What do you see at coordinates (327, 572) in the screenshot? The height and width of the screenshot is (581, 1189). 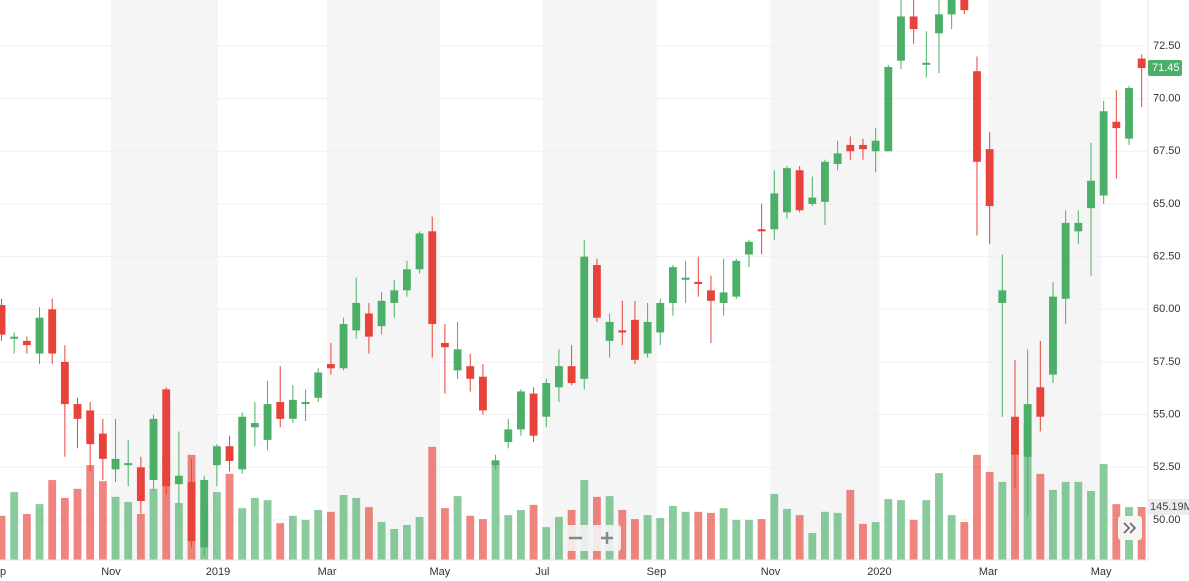 I see `x-tick-label: Mar` at bounding box center [327, 572].